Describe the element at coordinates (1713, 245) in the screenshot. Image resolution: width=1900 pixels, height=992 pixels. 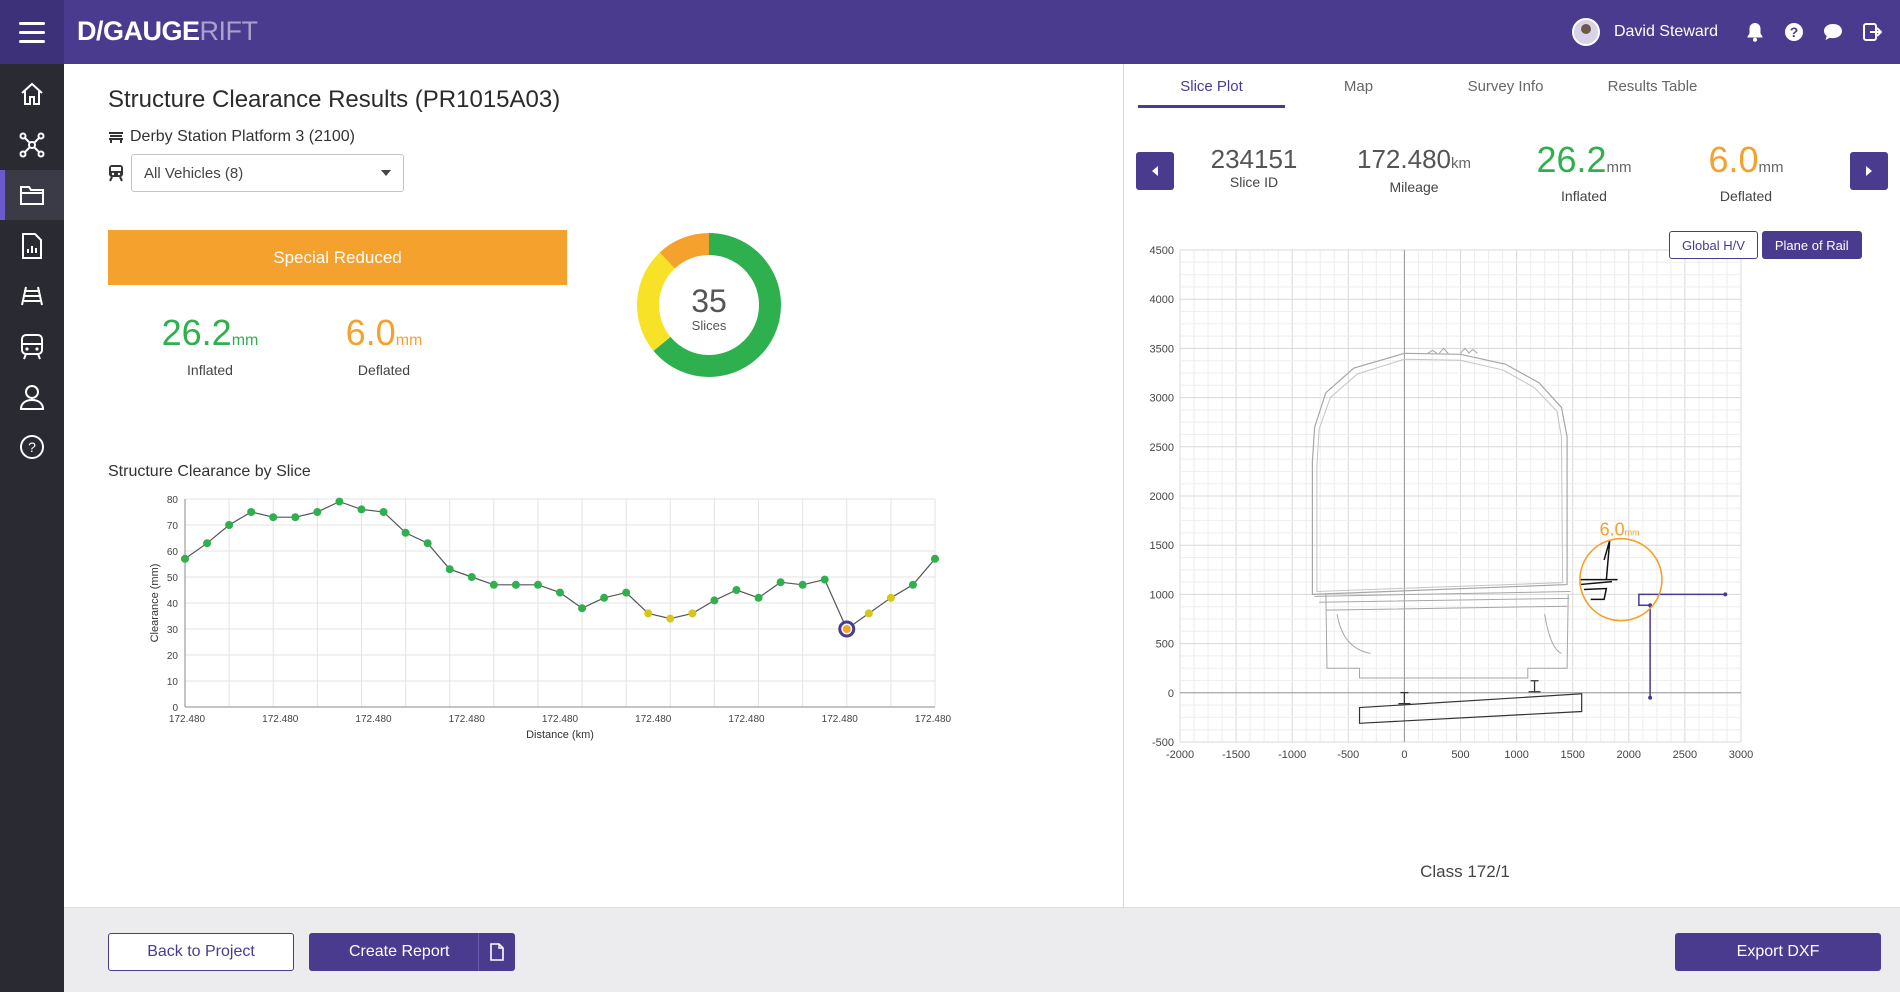
I see `global-hv-toggle: Global H/V` at that location.